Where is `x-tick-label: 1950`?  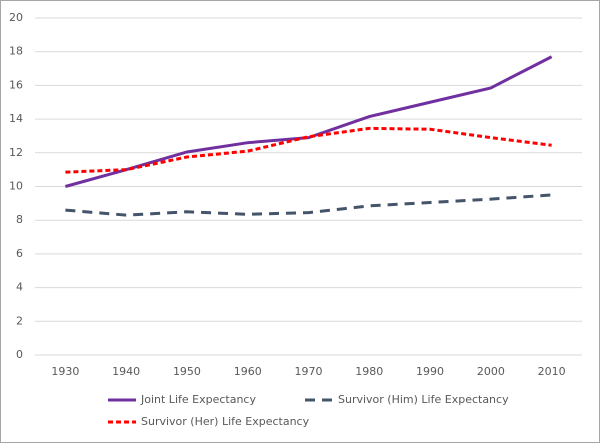
x-tick-label: 1950 is located at coordinates (187, 371).